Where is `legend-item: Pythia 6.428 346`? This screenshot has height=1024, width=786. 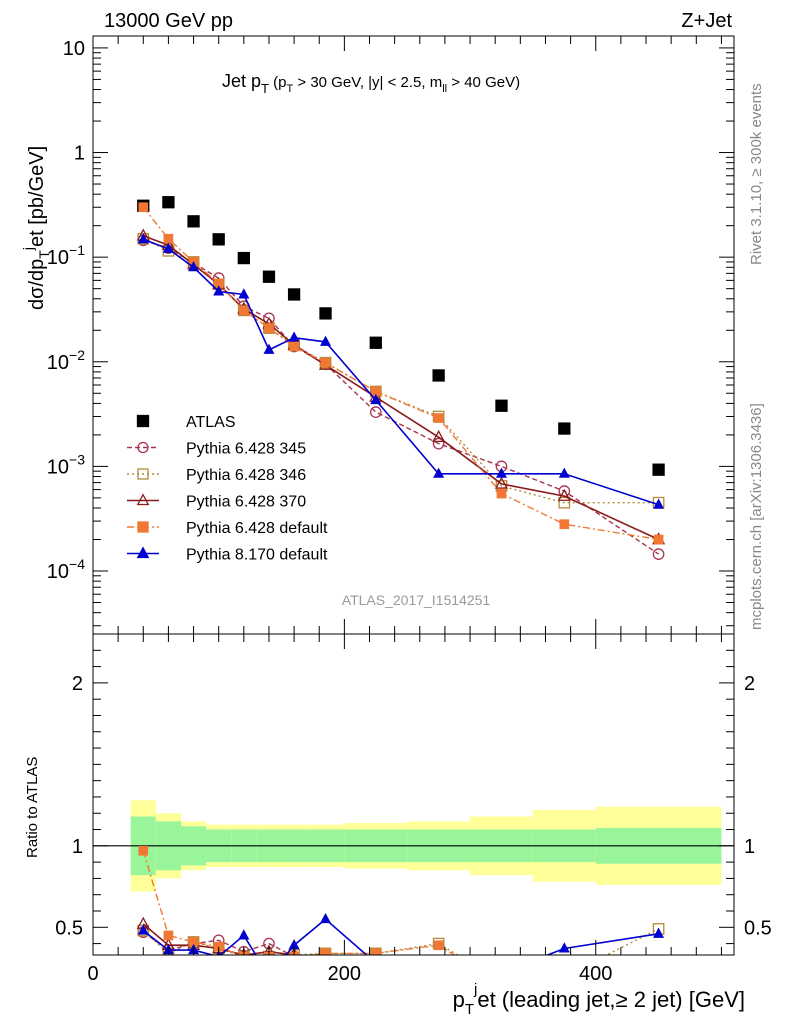
legend-item: Pythia 6.428 346 is located at coordinates (216, 475).